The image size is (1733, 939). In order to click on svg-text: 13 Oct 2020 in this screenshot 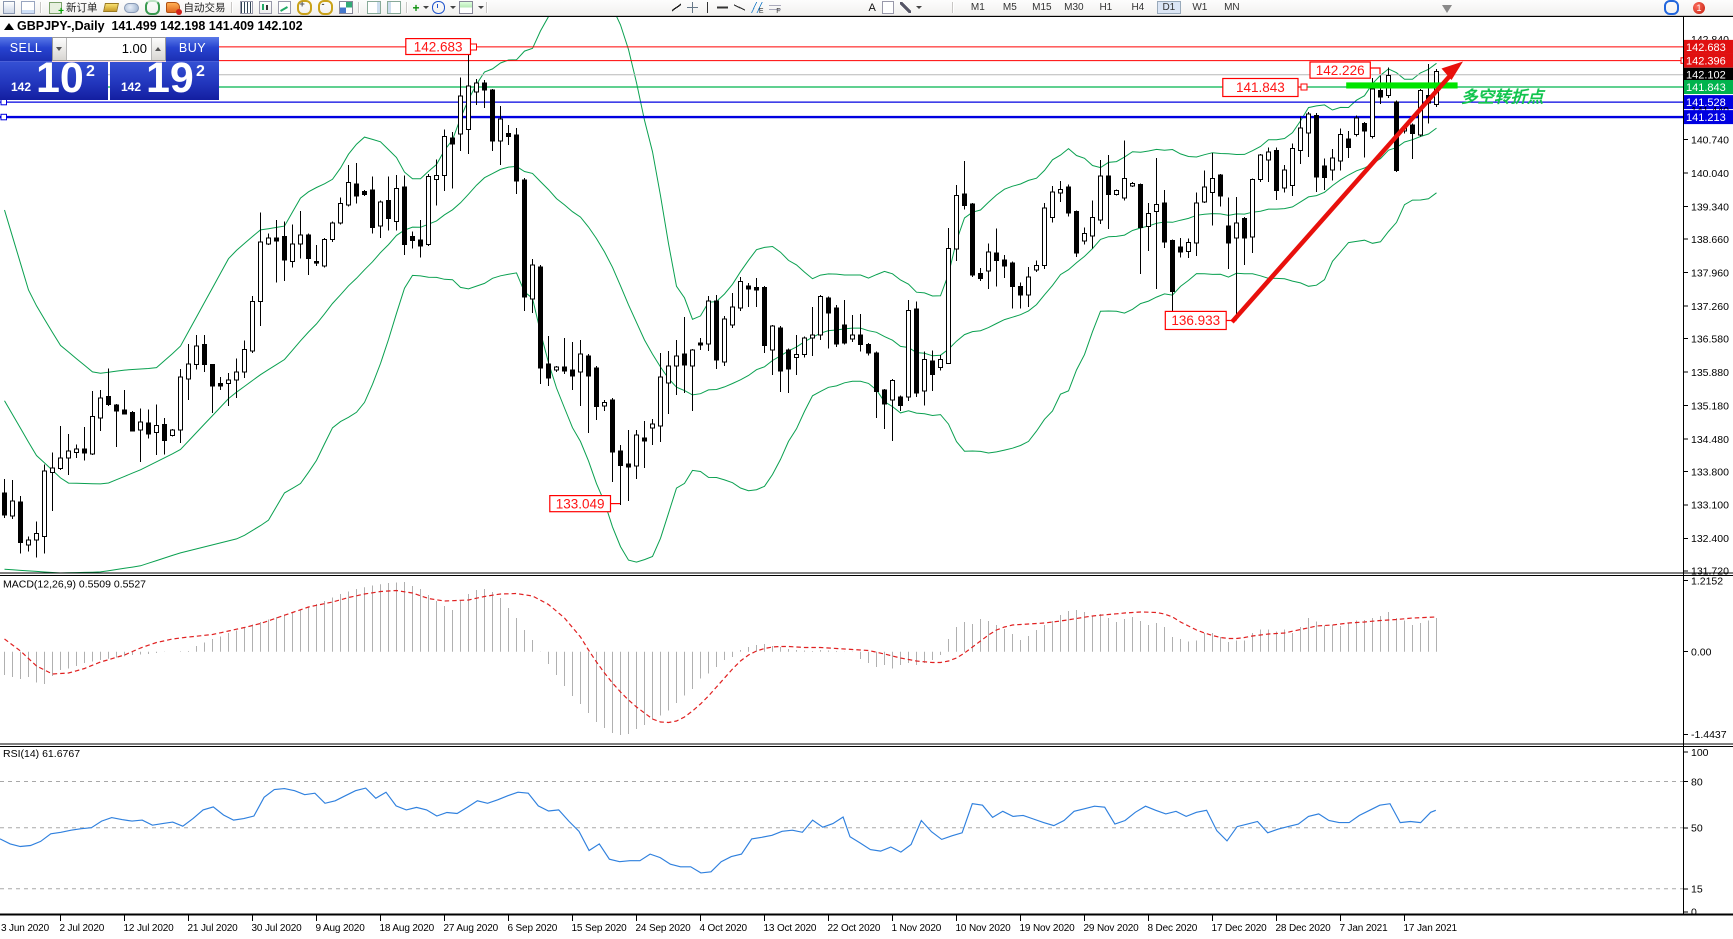, I will do `click(790, 928)`.